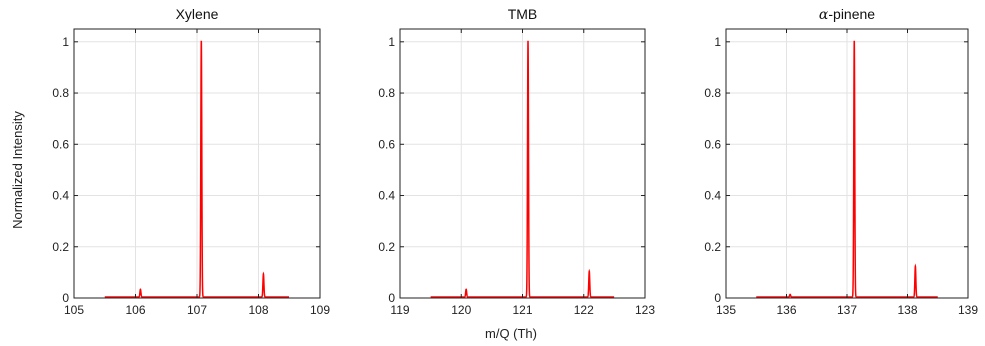 This screenshot has width=985, height=346. Describe the element at coordinates (645, 310) in the screenshot. I see `x-tick-label: 123` at that location.